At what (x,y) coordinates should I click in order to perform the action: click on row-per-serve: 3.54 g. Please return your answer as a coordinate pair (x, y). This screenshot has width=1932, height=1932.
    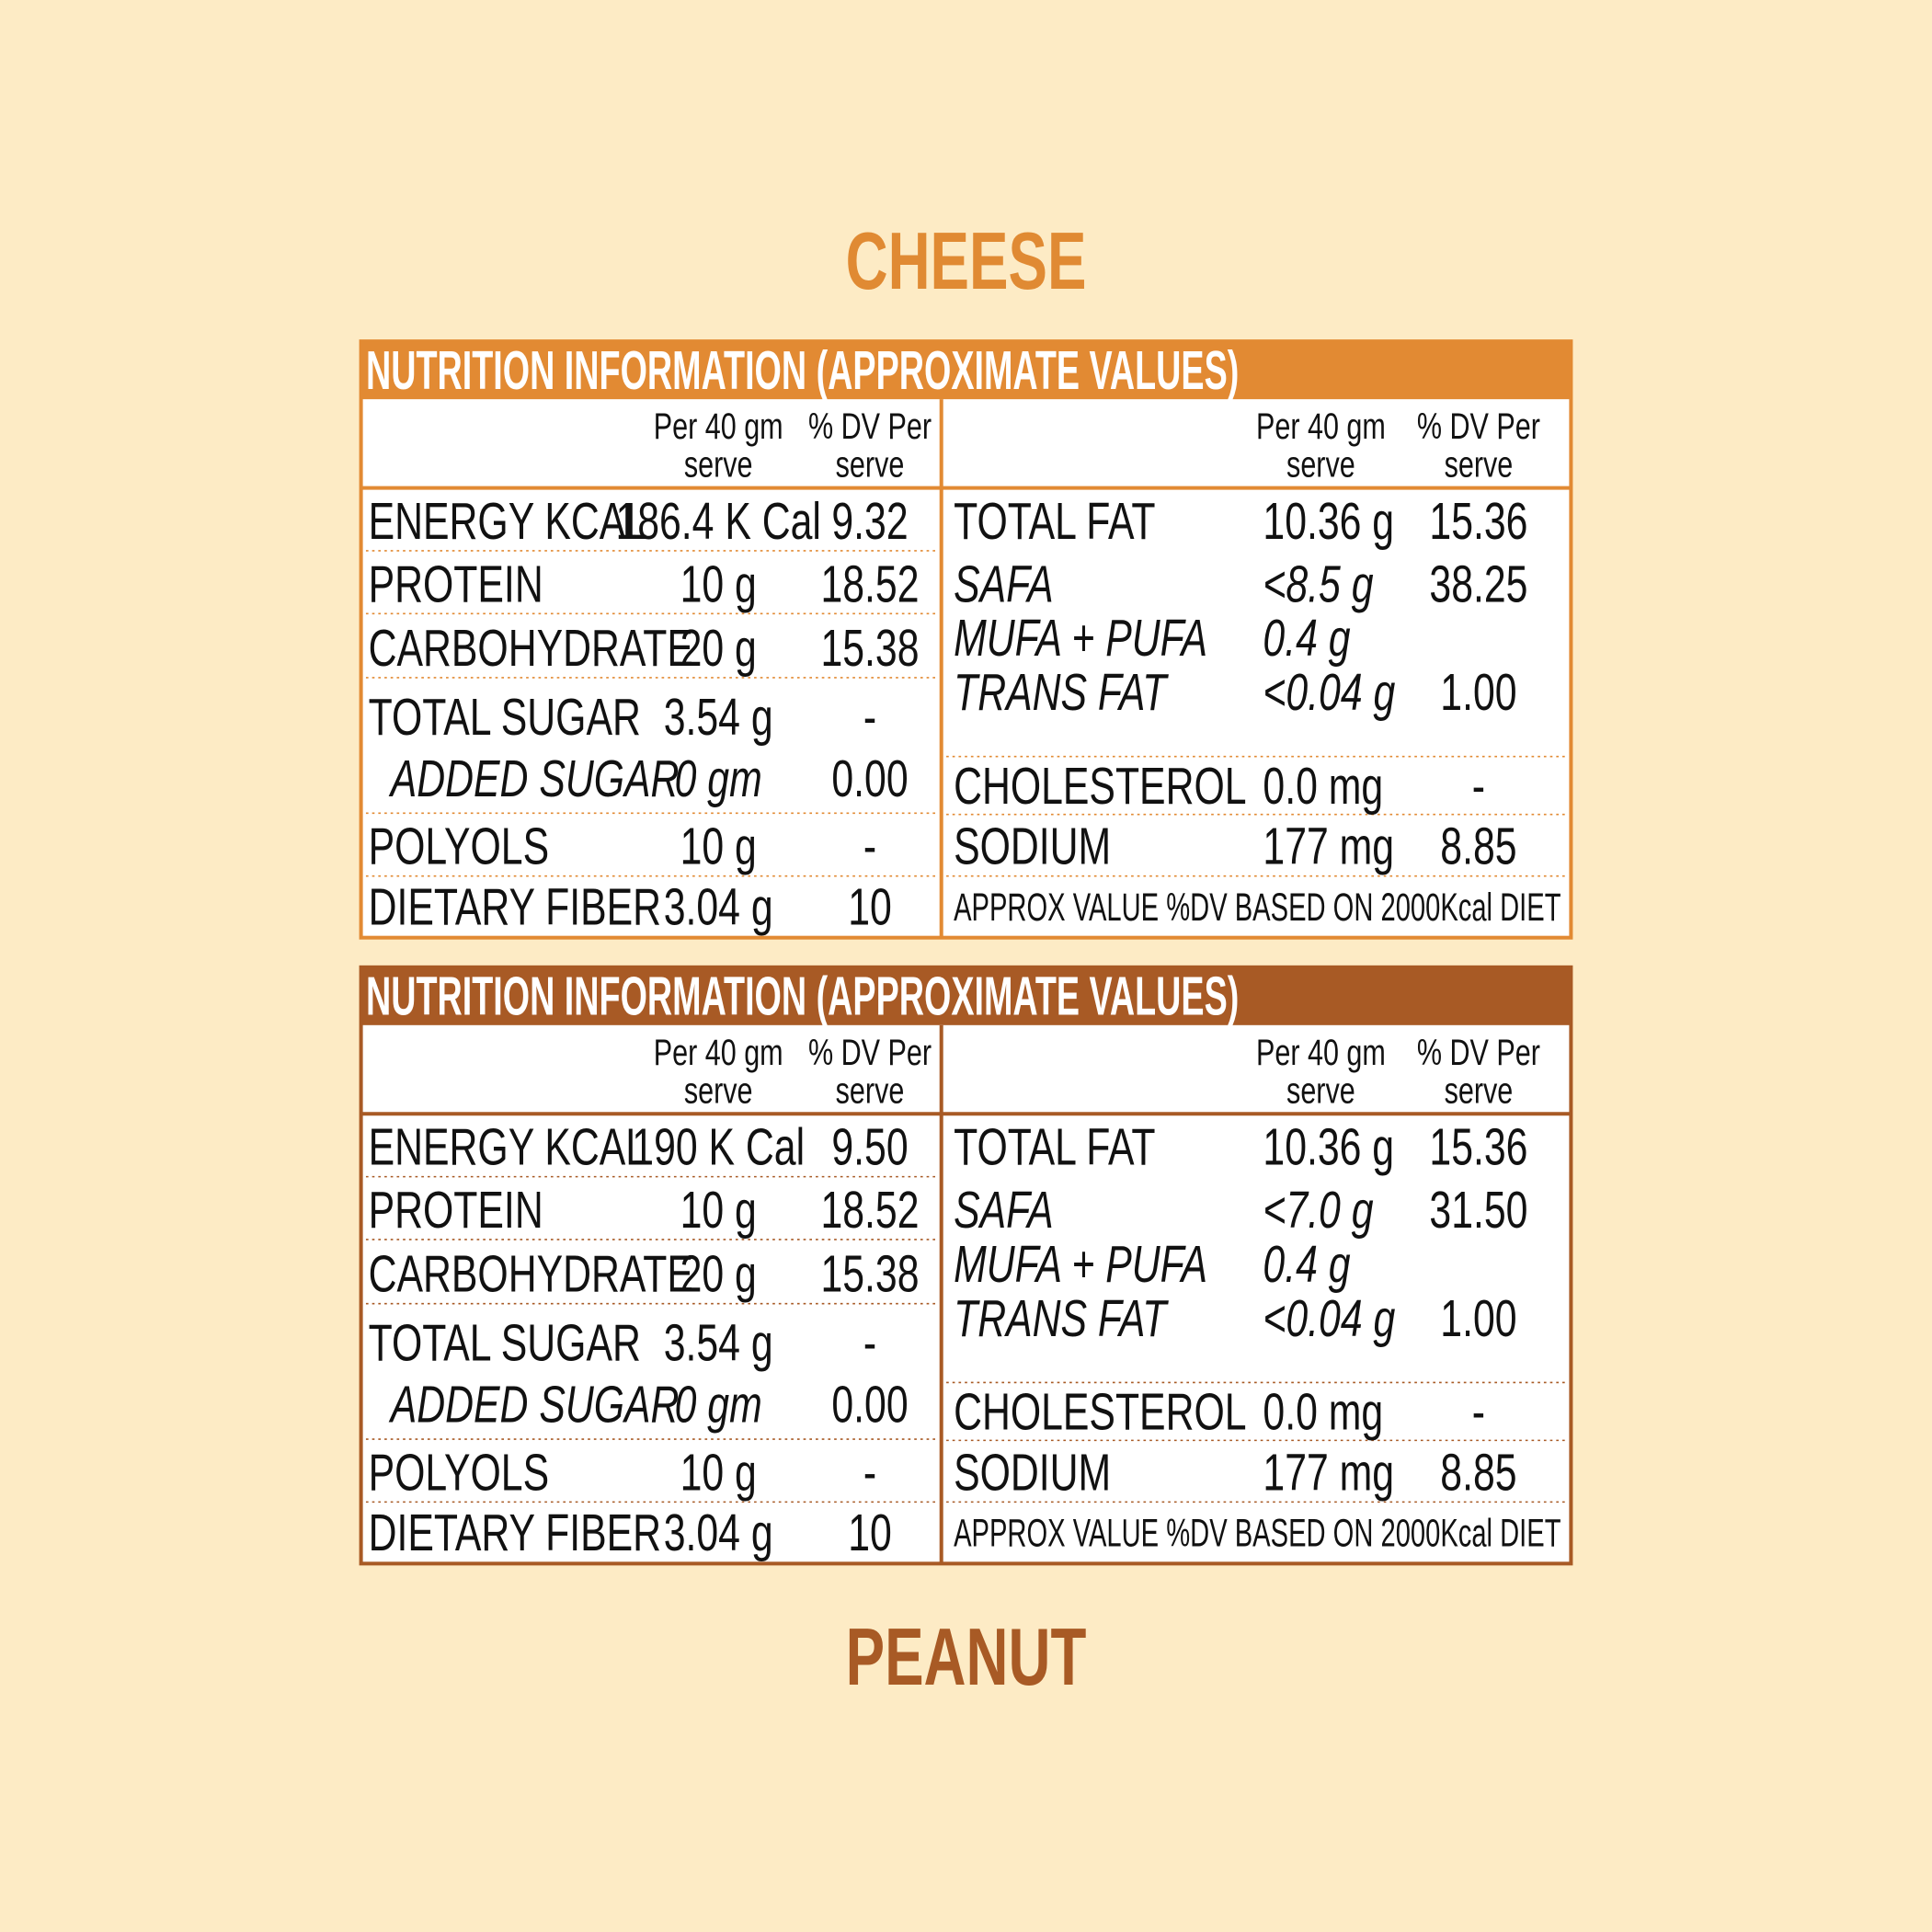
    Looking at the image, I should click on (718, 1343).